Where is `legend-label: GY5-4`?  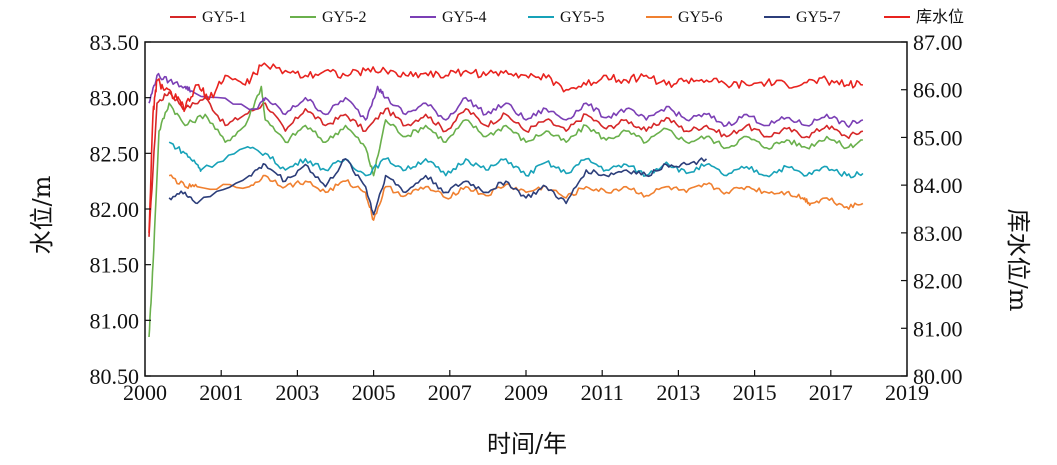 legend-label: GY5-4 is located at coordinates (464, 17).